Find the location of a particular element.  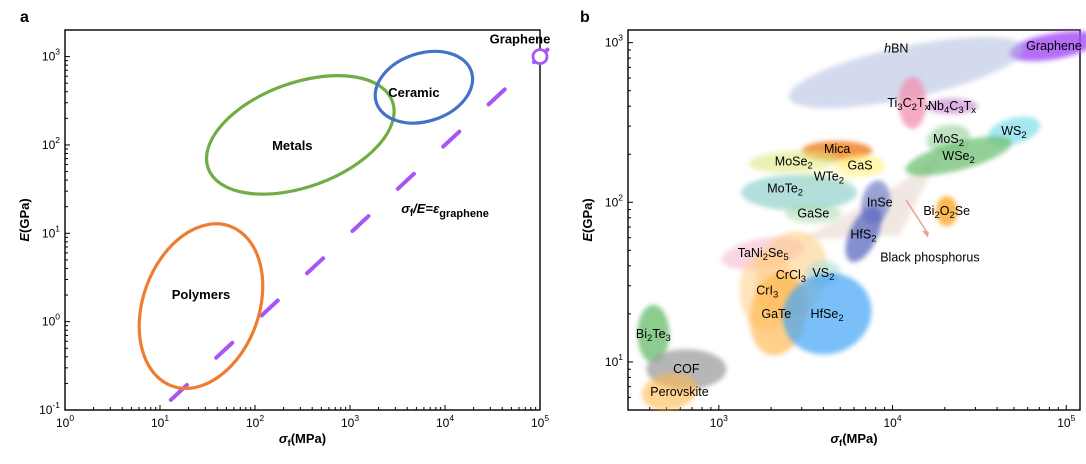

material-blob-ti3c2tx is located at coordinates (912, 102).